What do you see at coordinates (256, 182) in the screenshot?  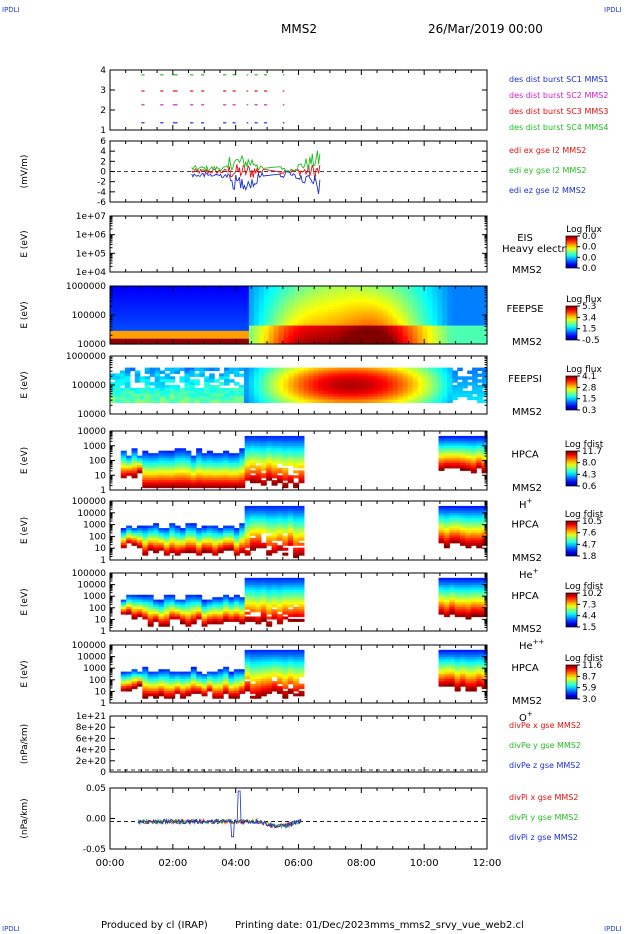 I see `efield-series-line` at bounding box center [256, 182].